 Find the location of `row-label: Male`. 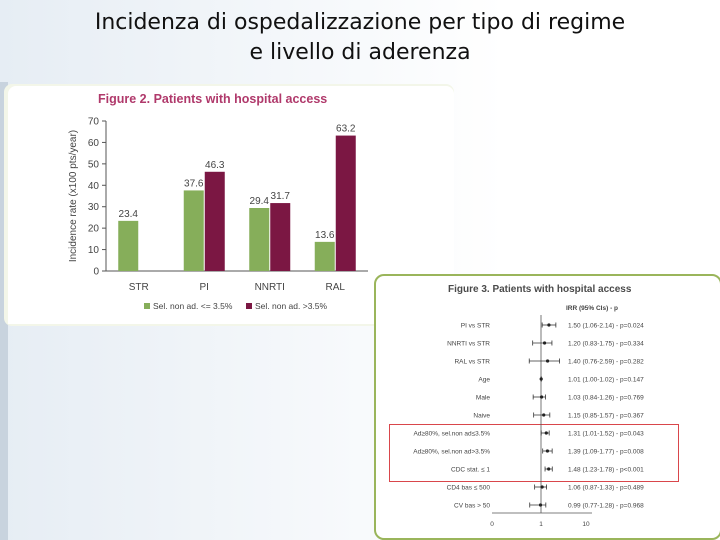

row-label: Male is located at coordinates (483, 398).